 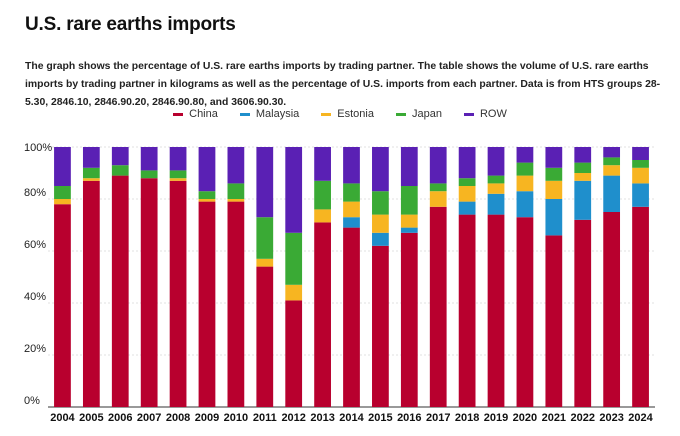 What do you see at coordinates (178, 159) in the screenshot?
I see `bar-segment-row-2008` at bounding box center [178, 159].